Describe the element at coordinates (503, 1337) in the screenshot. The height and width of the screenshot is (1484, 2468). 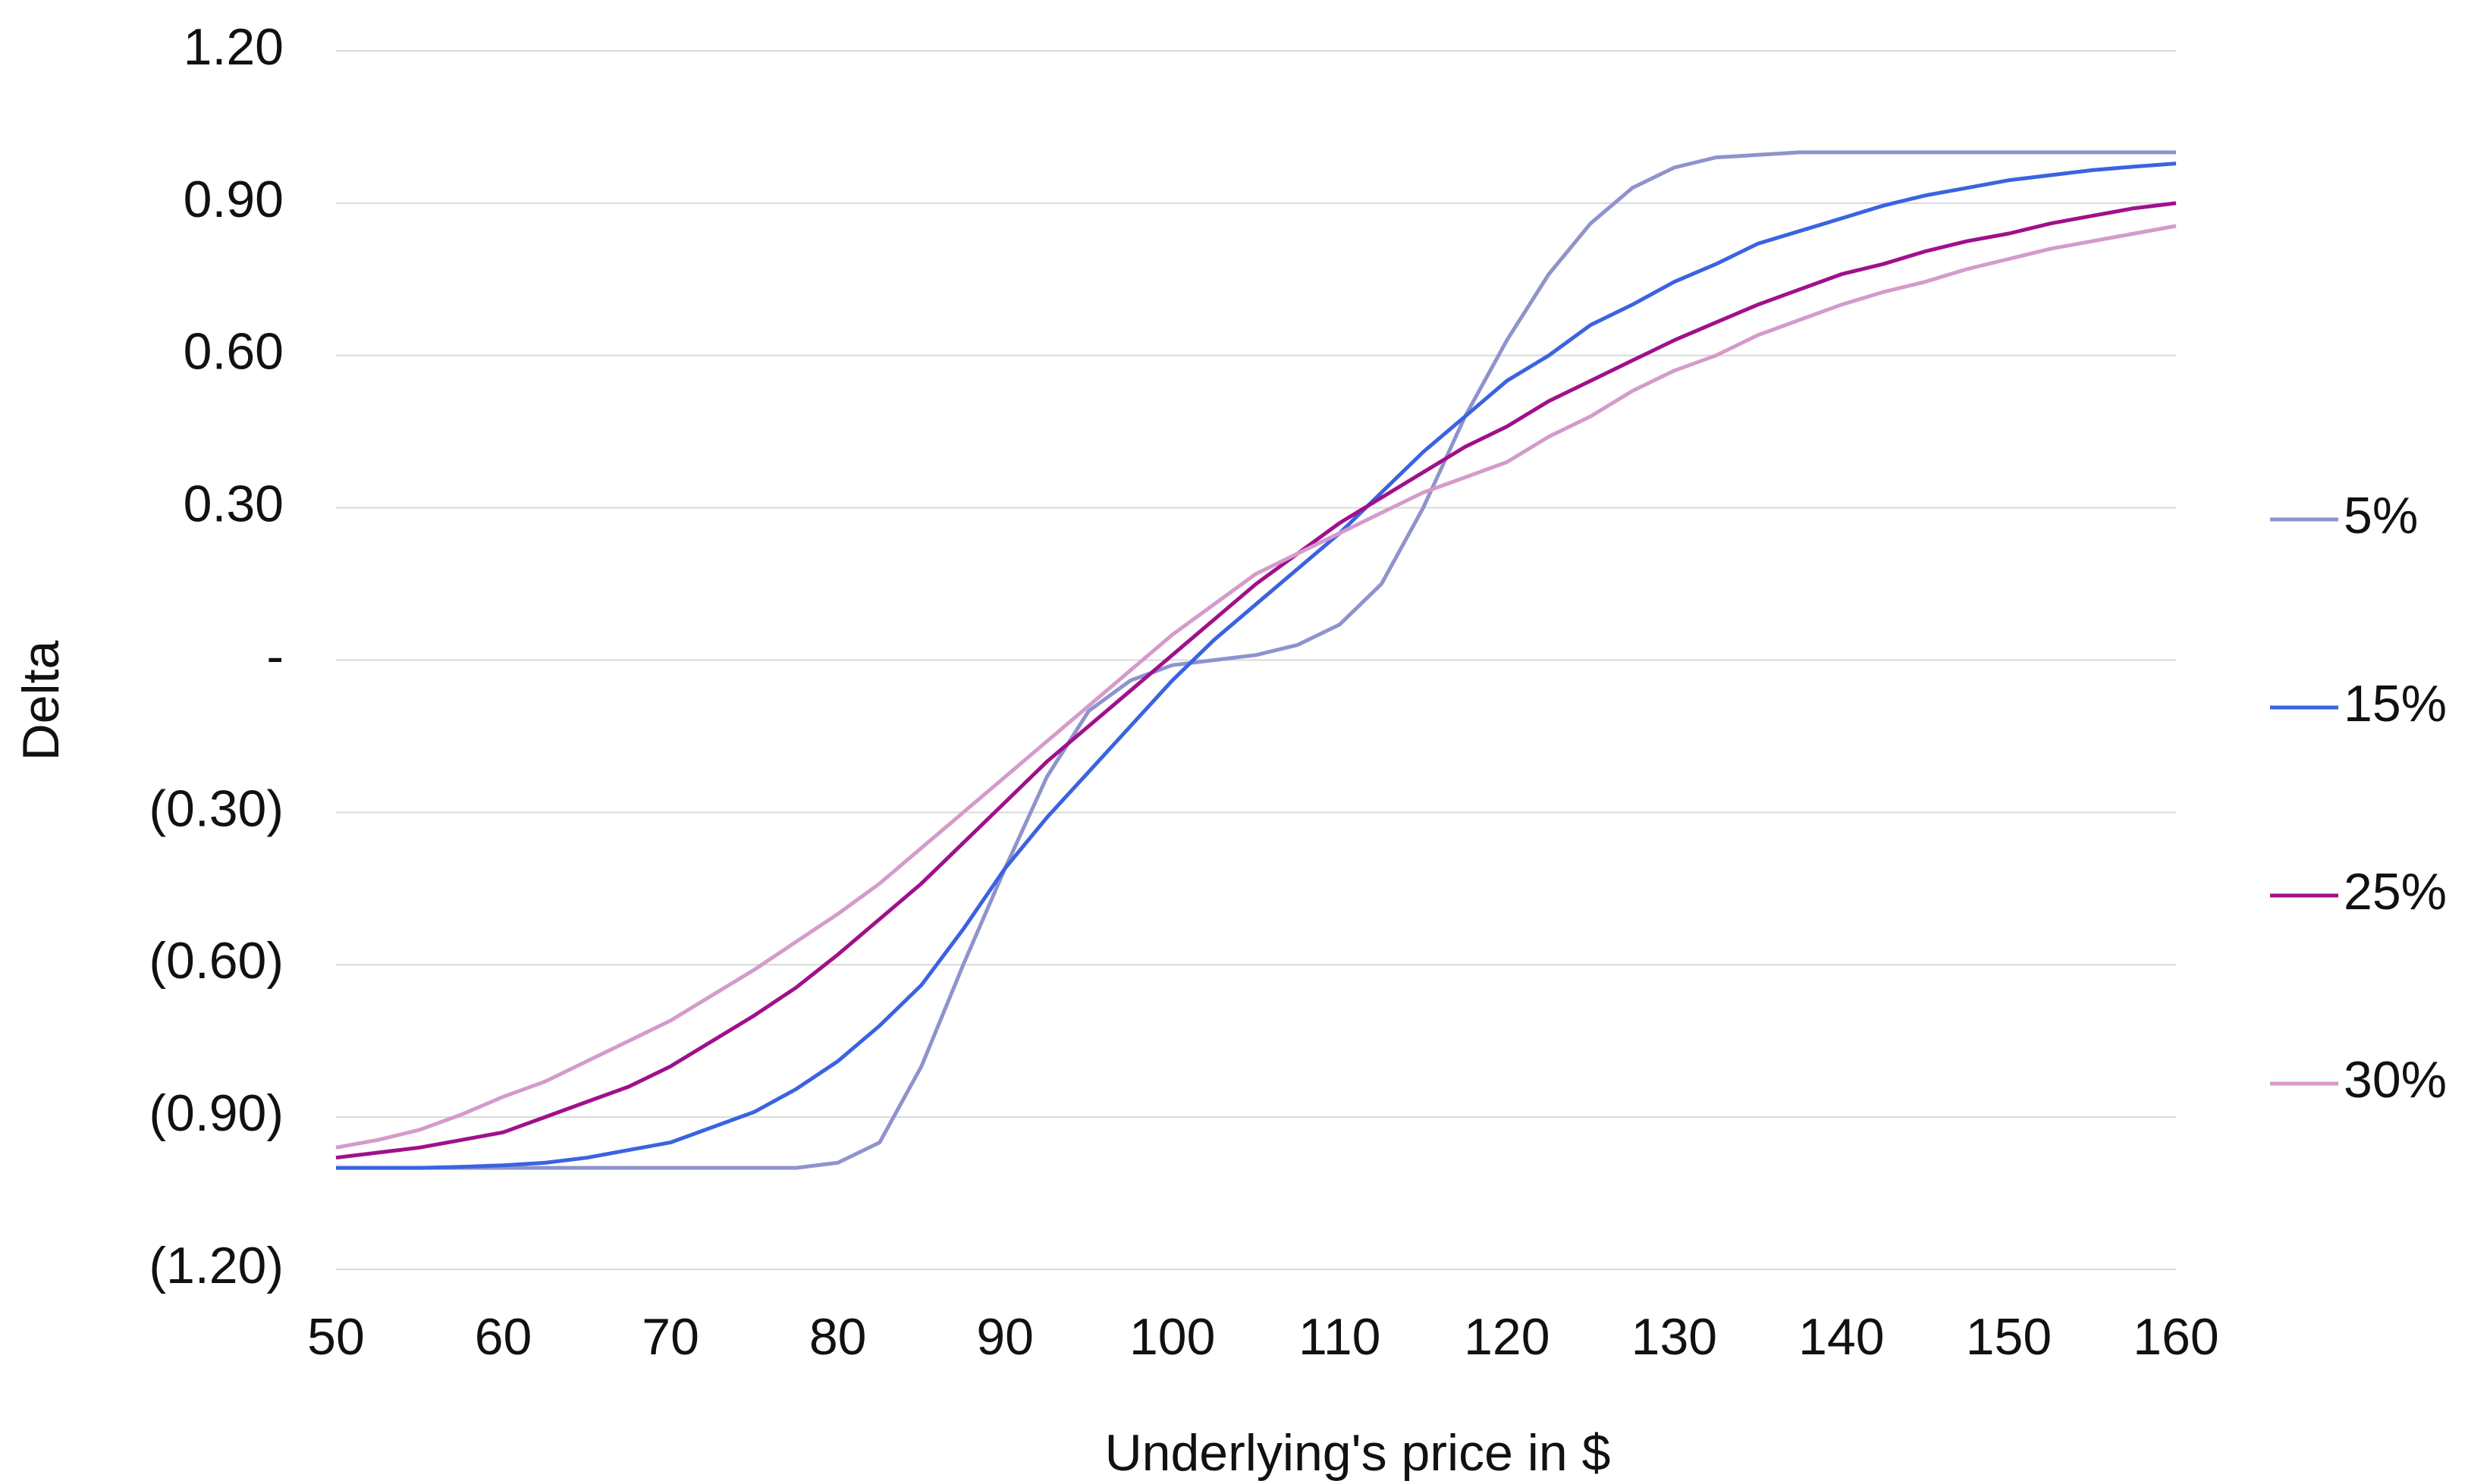
I see `x-tick-label: 60` at that location.